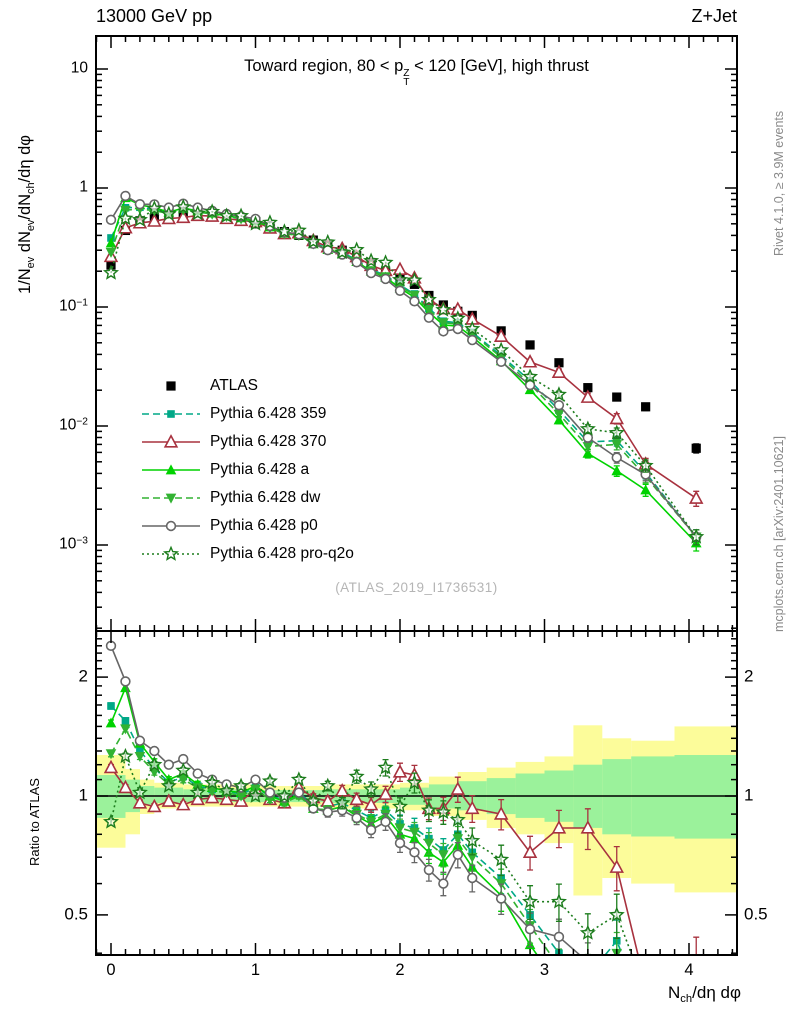 Image resolution: width=786 pixels, height=1024 pixels. Describe the element at coordinates (367, 851) in the screenshot. I see `series-pyproq2o-ratio` at that location.